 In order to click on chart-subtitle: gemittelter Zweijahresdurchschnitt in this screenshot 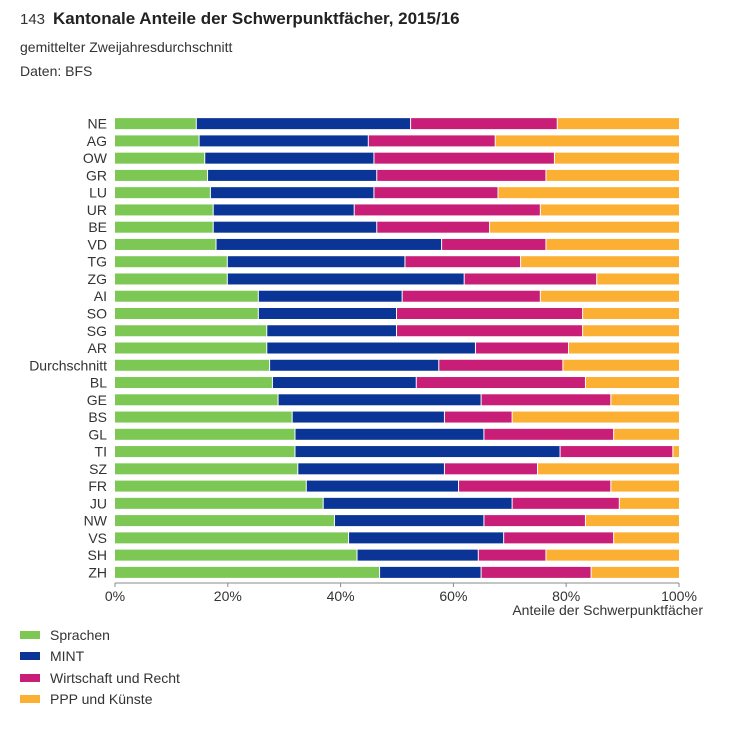, I will do `click(126, 47)`.